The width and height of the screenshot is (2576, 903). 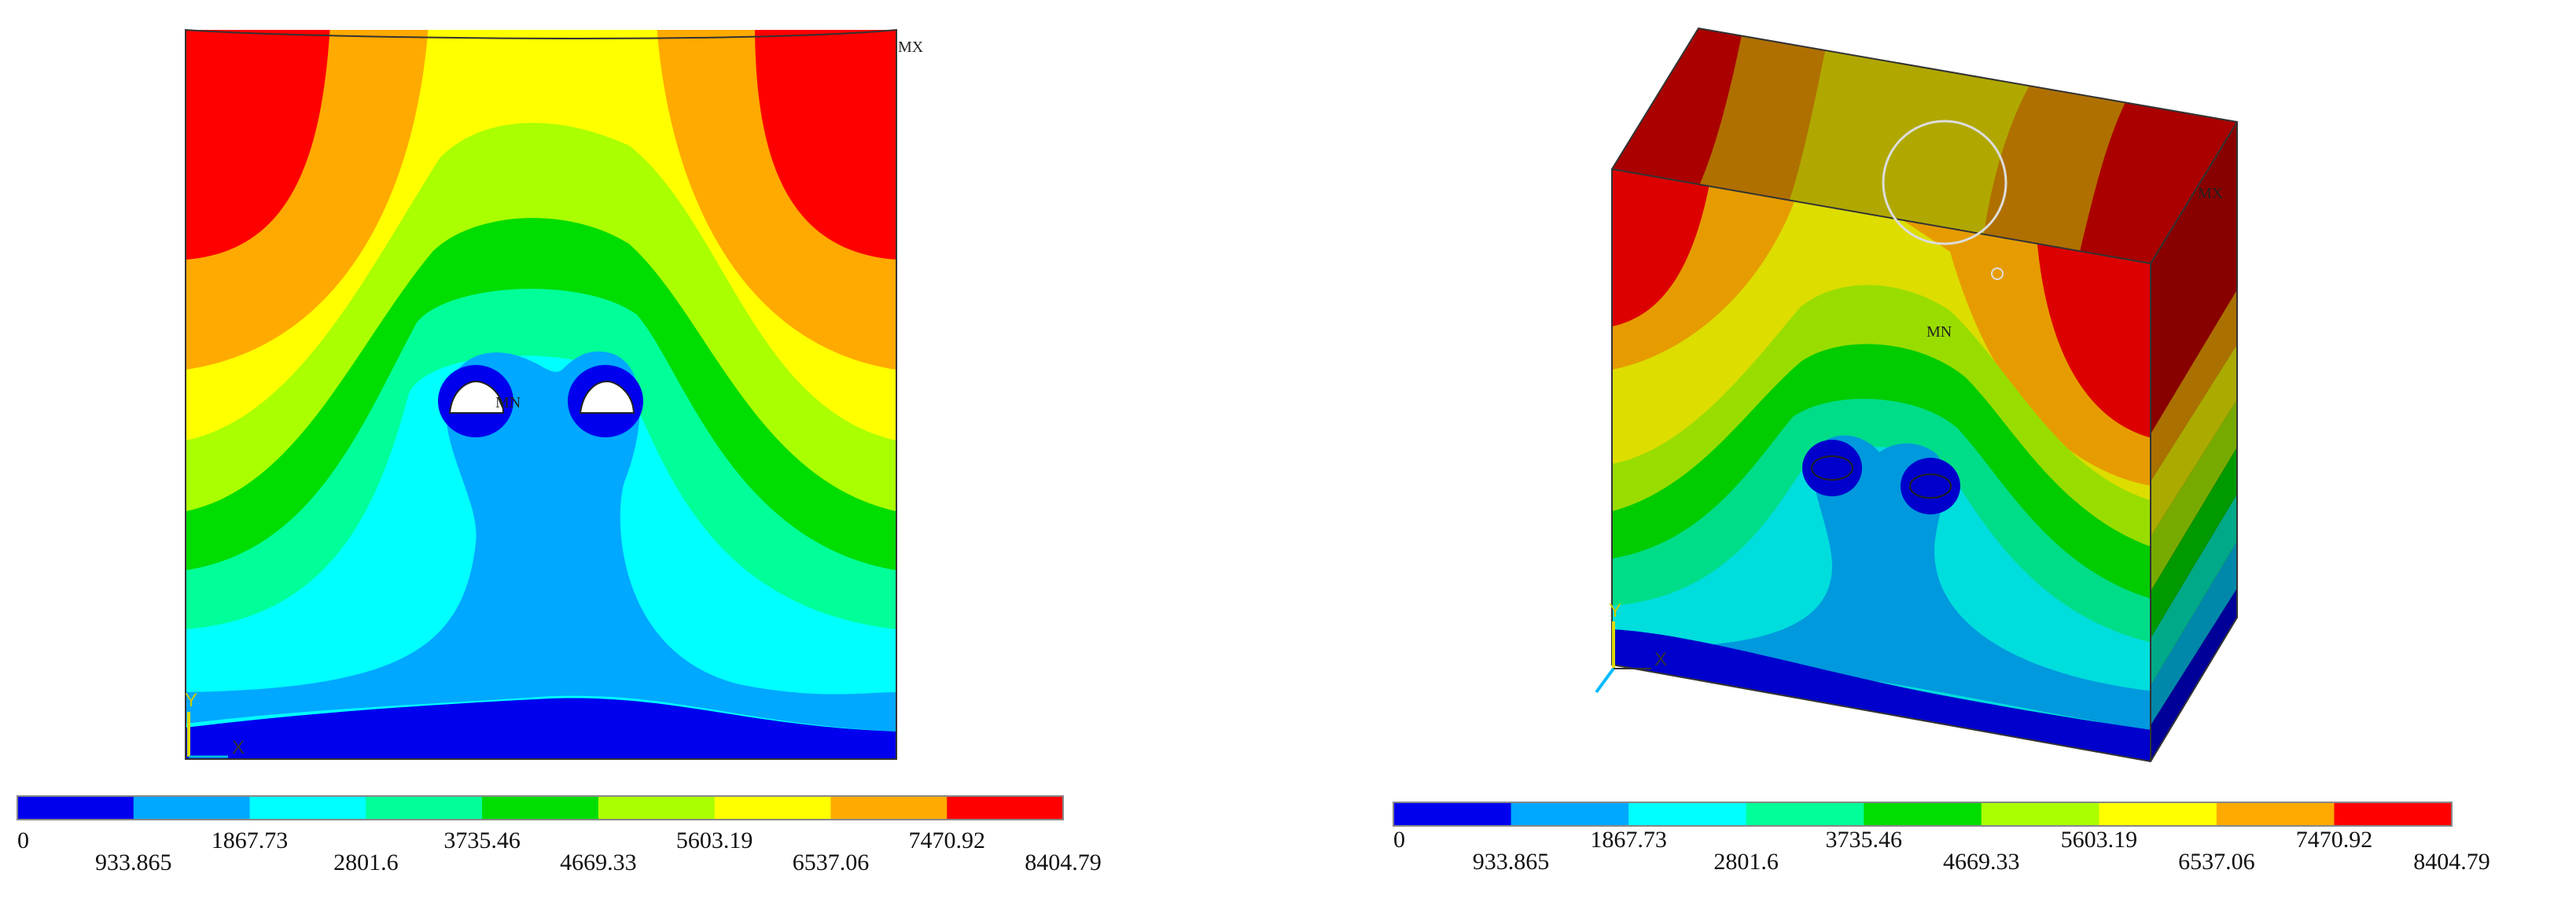 What do you see at coordinates (1660, 659) in the screenshot?
I see `right-axis-x-label: X` at bounding box center [1660, 659].